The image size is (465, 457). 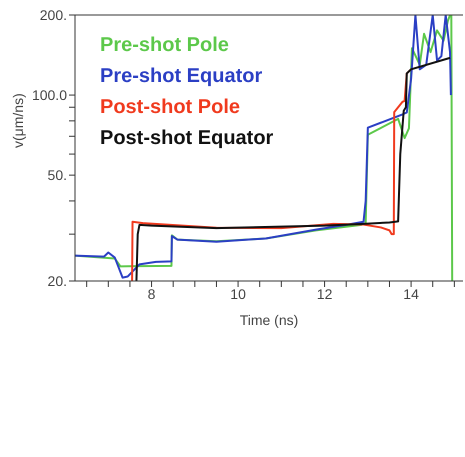 I want to click on x-tick-label: 8, so click(x=152, y=294).